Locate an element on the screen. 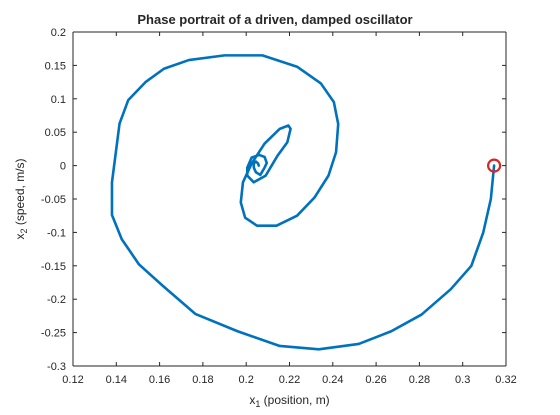 Image resolution: width=560 pixels, height=415 pixels. y-tick-label: 0.15 is located at coordinates (55, 66).